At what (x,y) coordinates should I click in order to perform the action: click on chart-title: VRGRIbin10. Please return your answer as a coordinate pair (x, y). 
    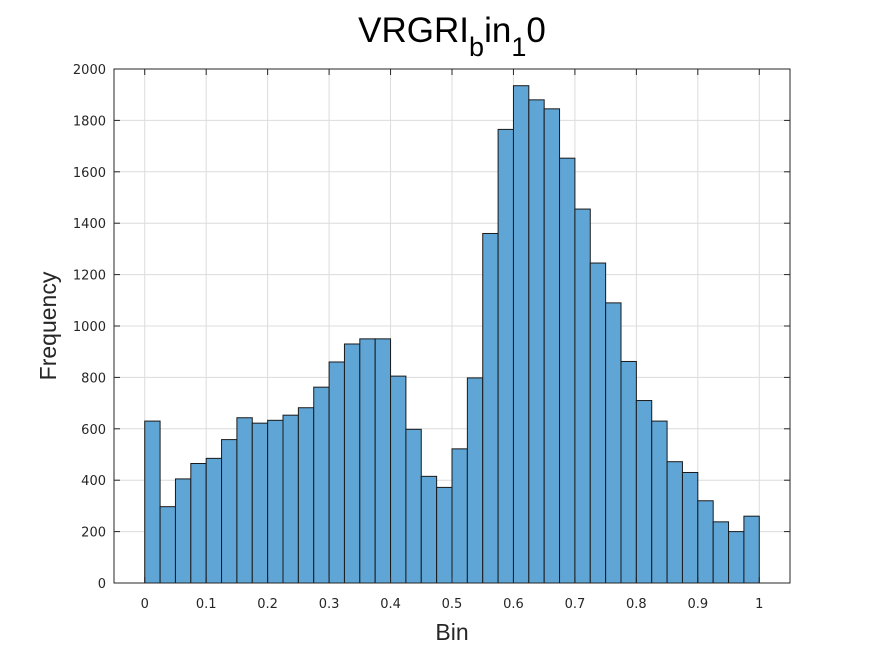
    Looking at the image, I should click on (452, 36).